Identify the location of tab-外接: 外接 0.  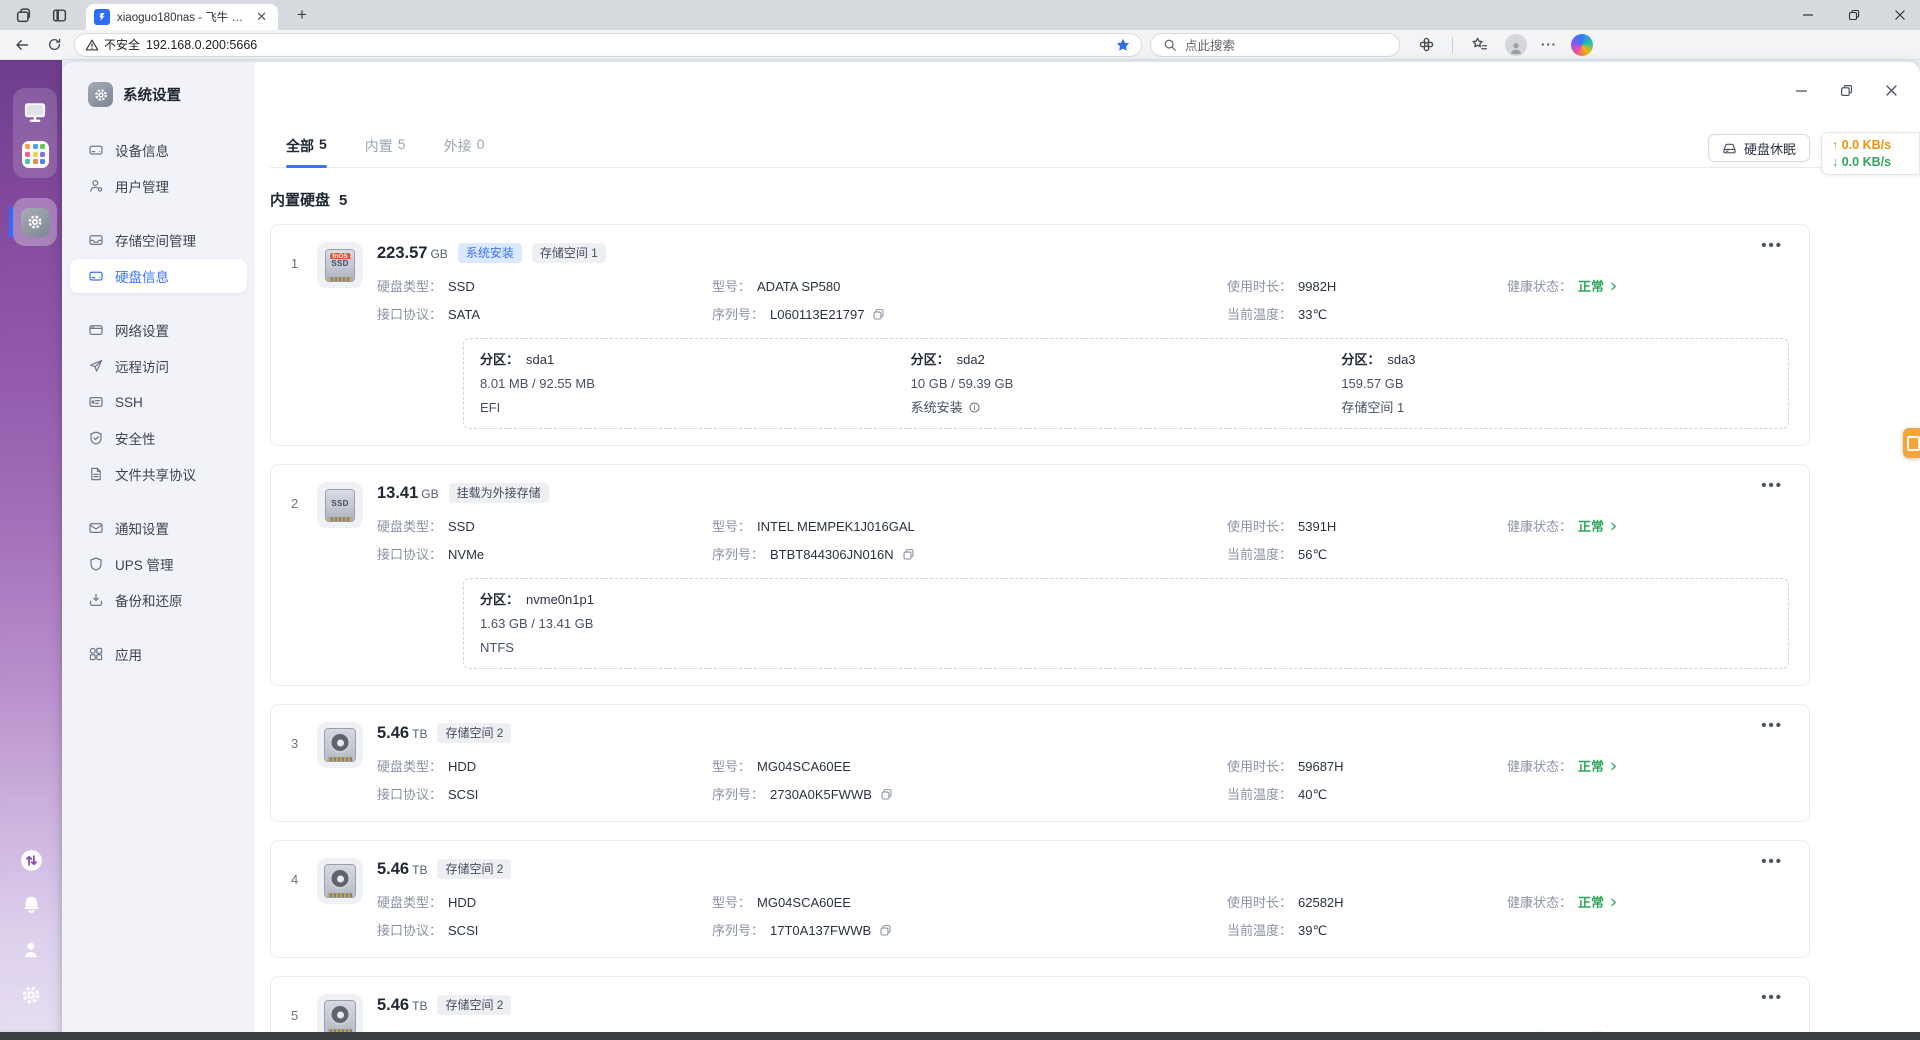
(464, 148).